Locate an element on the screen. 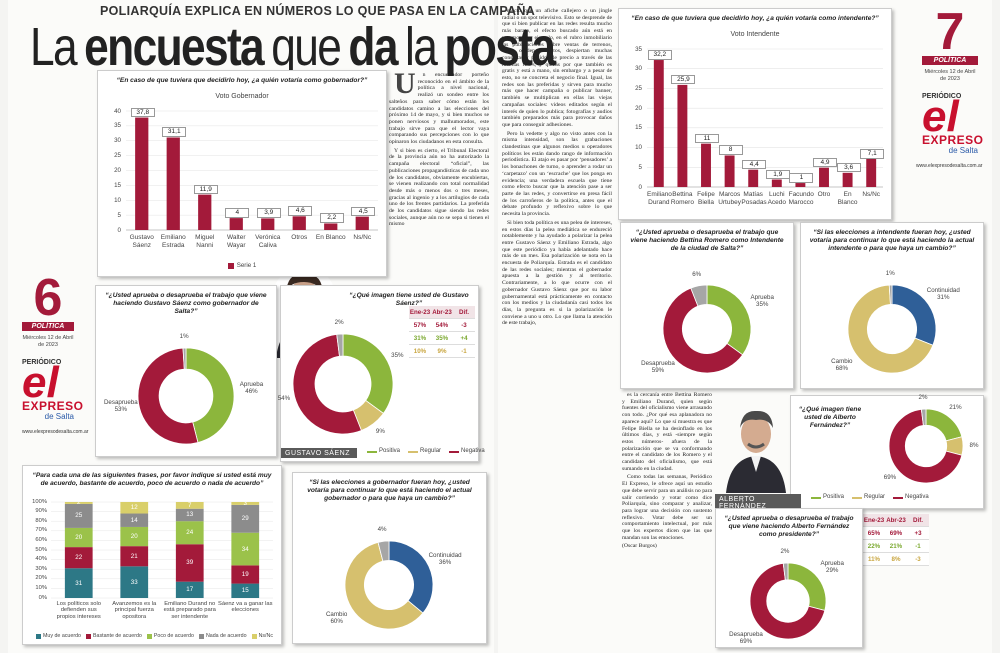 This screenshot has width=1000, height=653. slice-label: 8% is located at coordinates (974, 445).